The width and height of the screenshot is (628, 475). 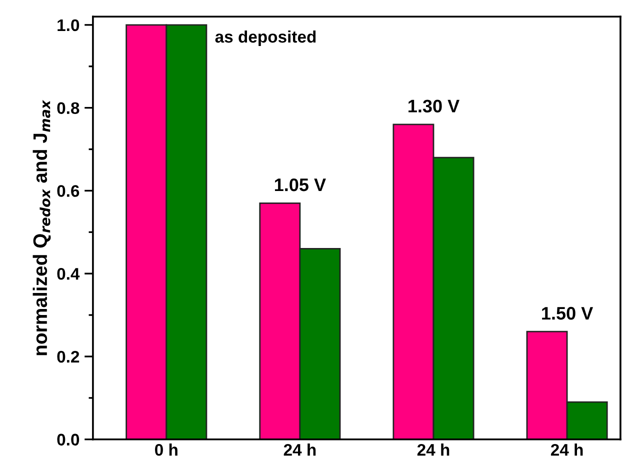 I want to click on annotation: 1.30 V, so click(x=434, y=106).